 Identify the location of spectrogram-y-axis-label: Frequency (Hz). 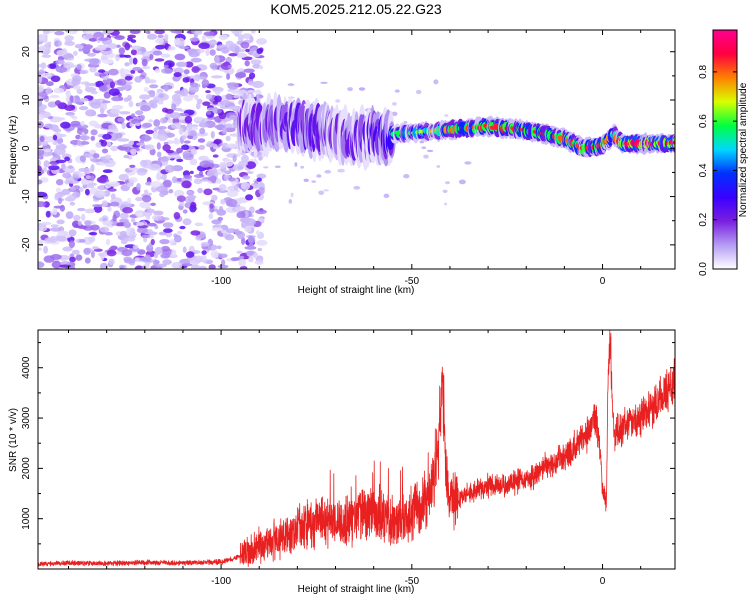
(13, 150).